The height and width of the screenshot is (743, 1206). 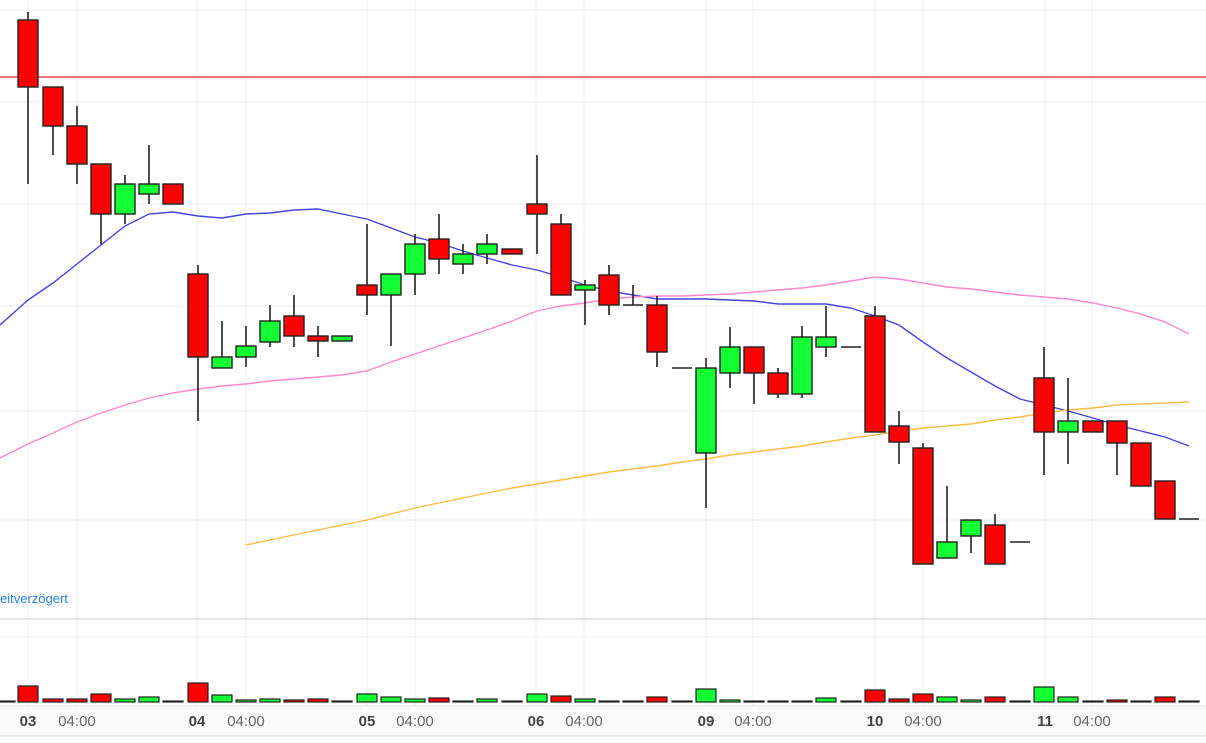 What do you see at coordinates (367, 721) in the screenshot?
I see `x-axis-tick-label: 05` at bounding box center [367, 721].